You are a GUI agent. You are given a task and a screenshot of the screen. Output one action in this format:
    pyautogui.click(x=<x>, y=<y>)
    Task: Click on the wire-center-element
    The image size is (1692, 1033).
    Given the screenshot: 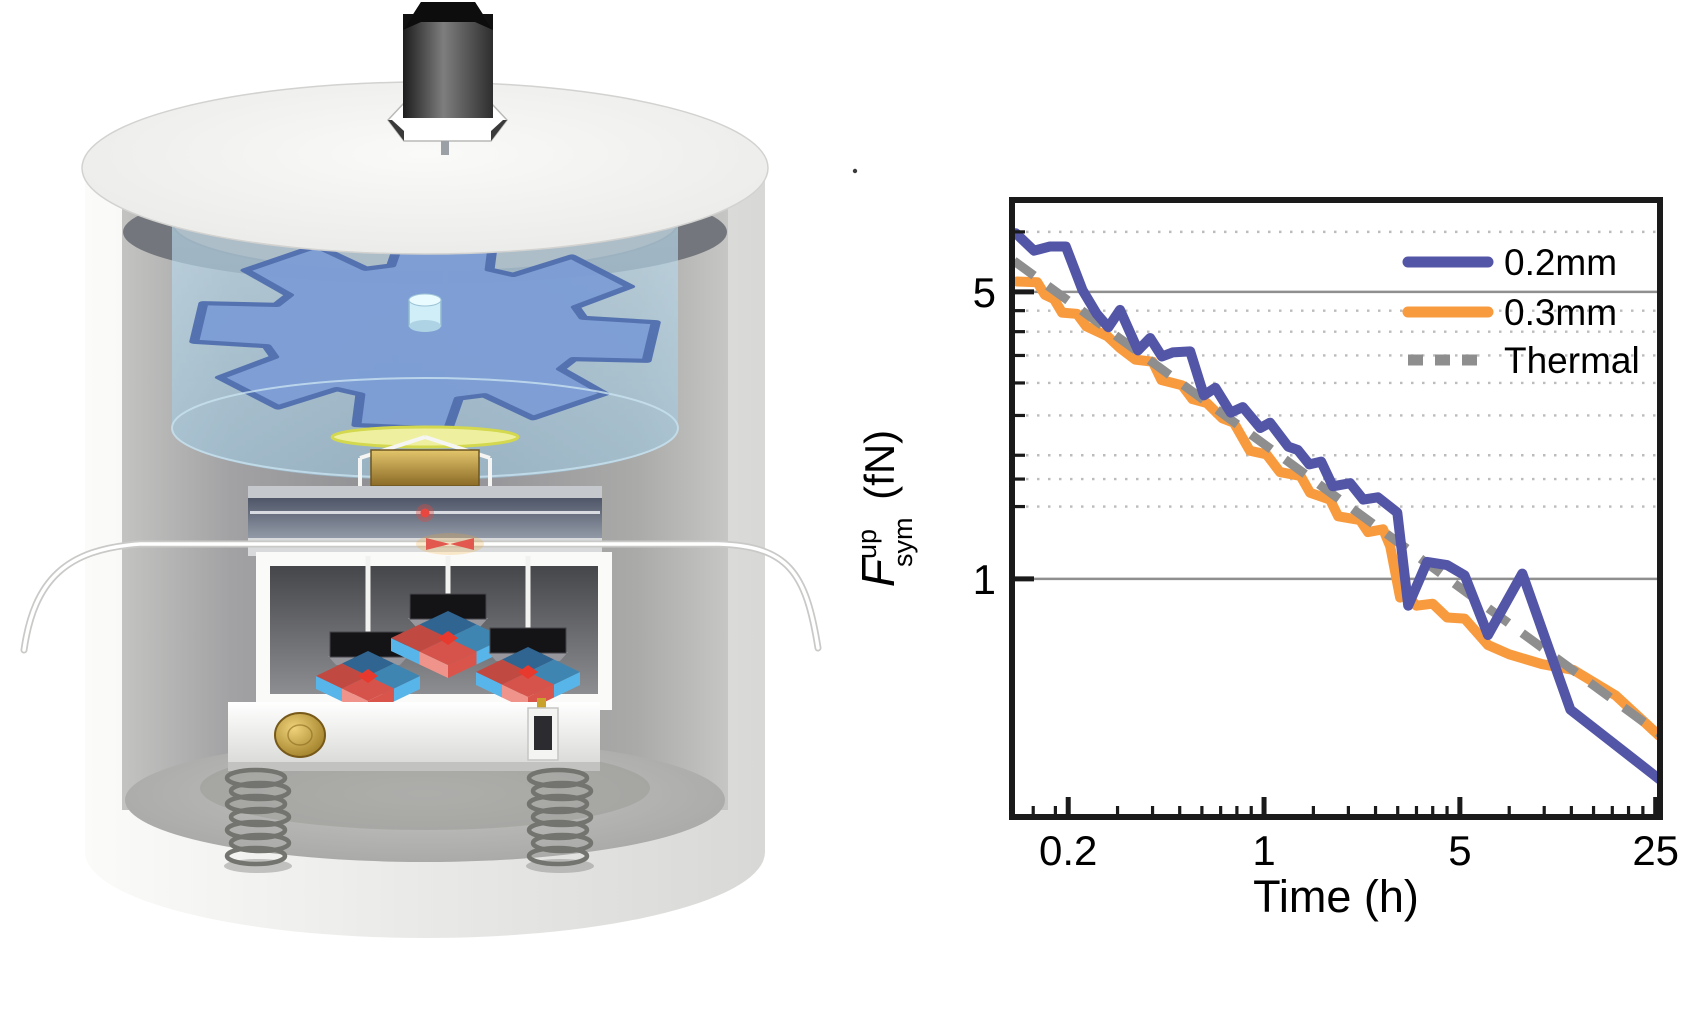 What is the action you would take?
    pyautogui.click(x=450, y=544)
    